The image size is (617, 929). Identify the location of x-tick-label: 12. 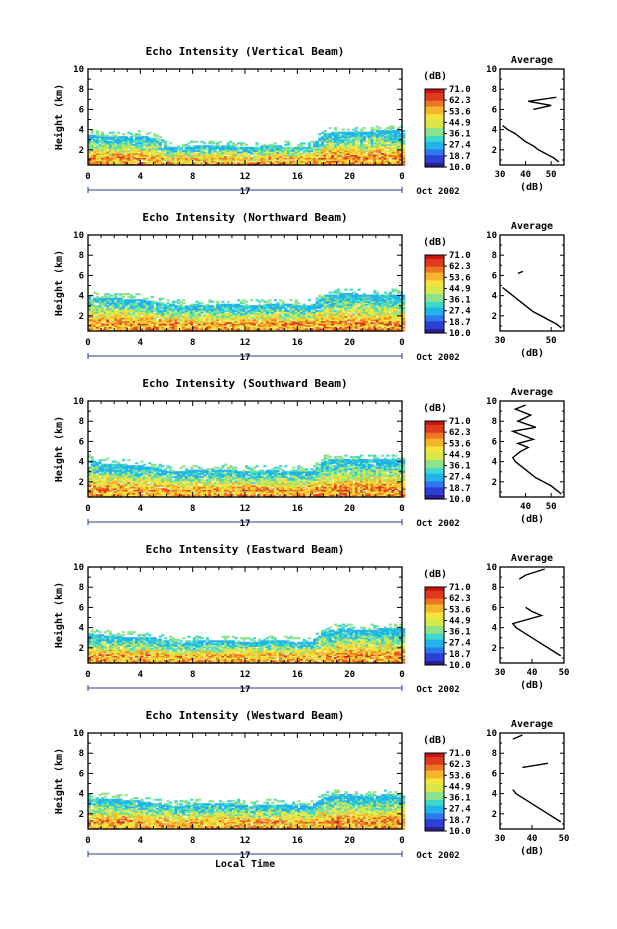
(245, 343).